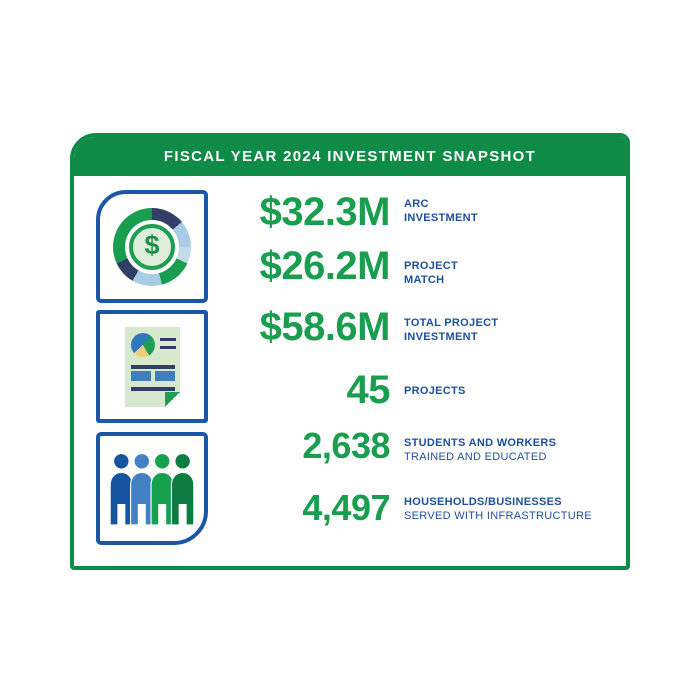 This screenshot has width=700, height=700. What do you see at coordinates (368, 390) in the screenshot?
I see `stat-value: 45` at bounding box center [368, 390].